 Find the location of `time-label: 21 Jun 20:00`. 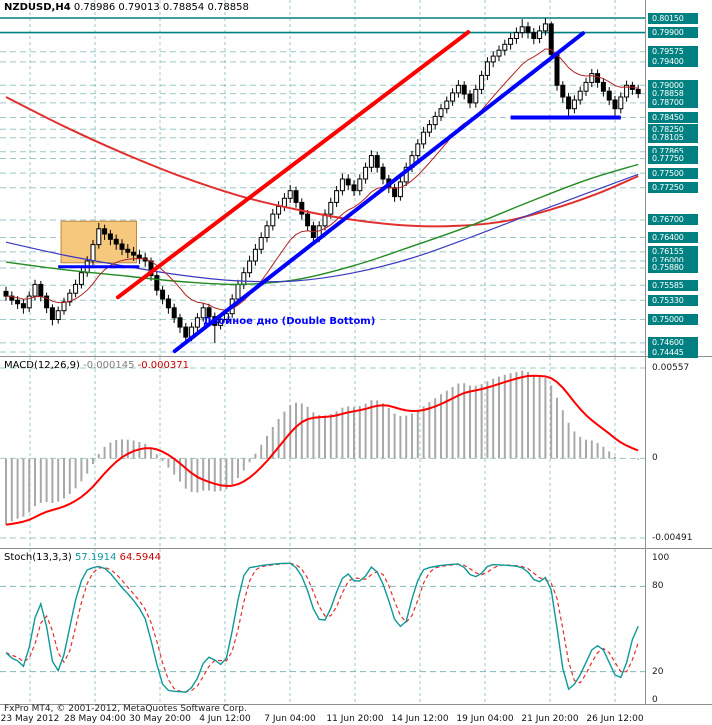

time-label: 21 Jun 20:00 is located at coordinates (550, 719).